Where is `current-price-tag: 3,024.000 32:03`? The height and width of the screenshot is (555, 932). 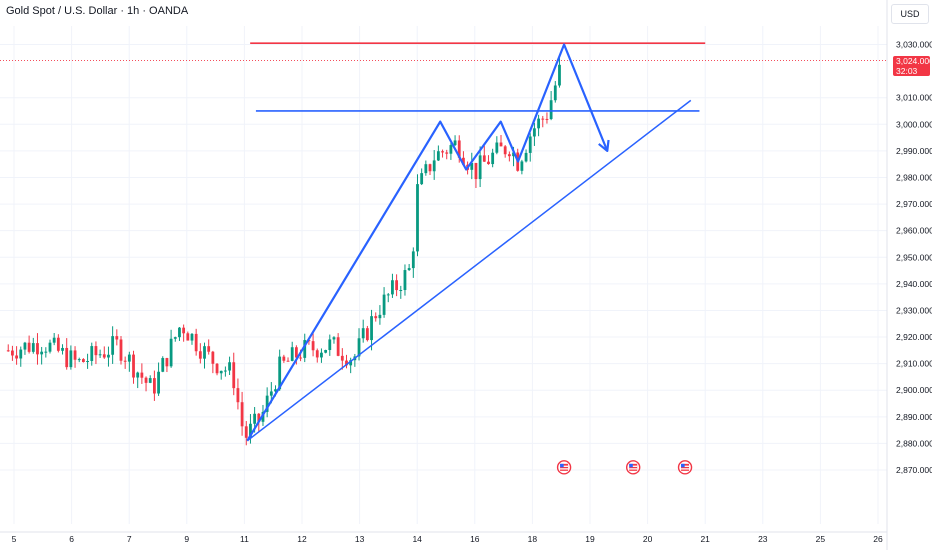 current-price-tag: 3,024.000 32:03 is located at coordinates (912, 66).